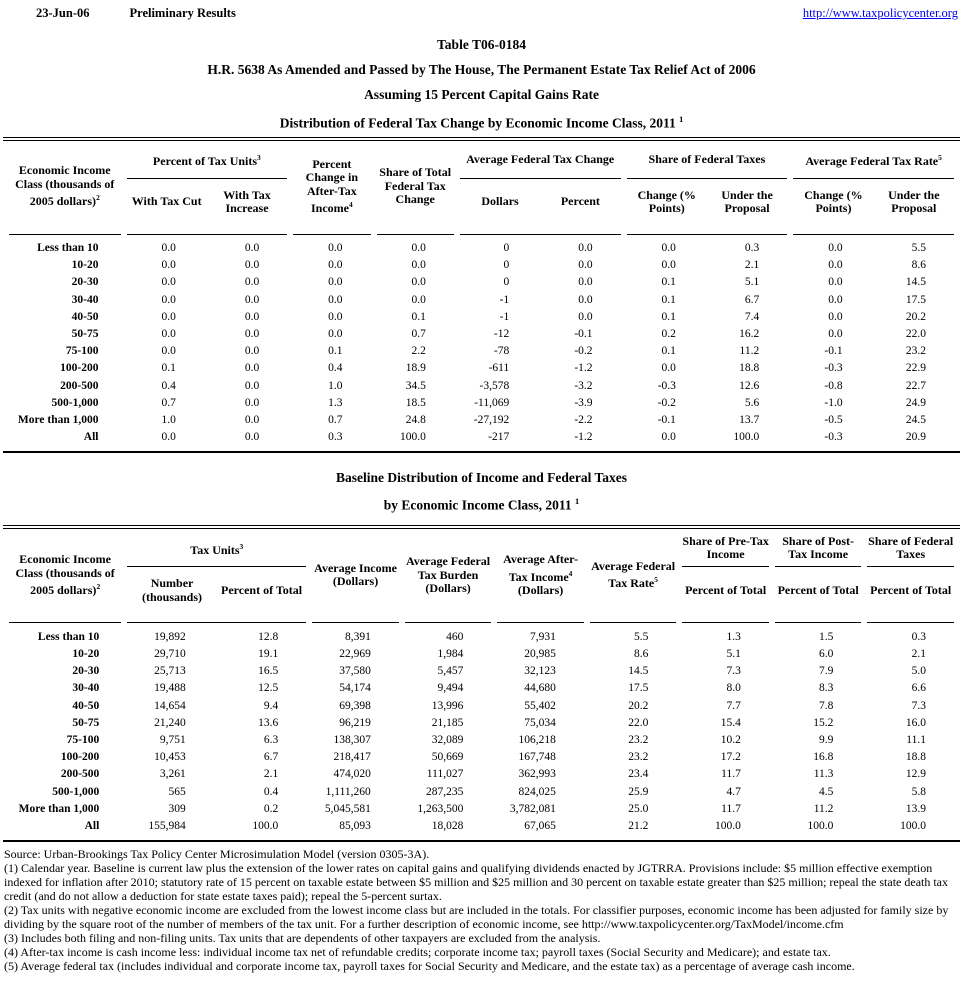 The height and width of the screenshot is (1008, 963). What do you see at coordinates (918, 688) in the screenshot?
I see `cell-value: 6.6` at bounding box center [918, 688].